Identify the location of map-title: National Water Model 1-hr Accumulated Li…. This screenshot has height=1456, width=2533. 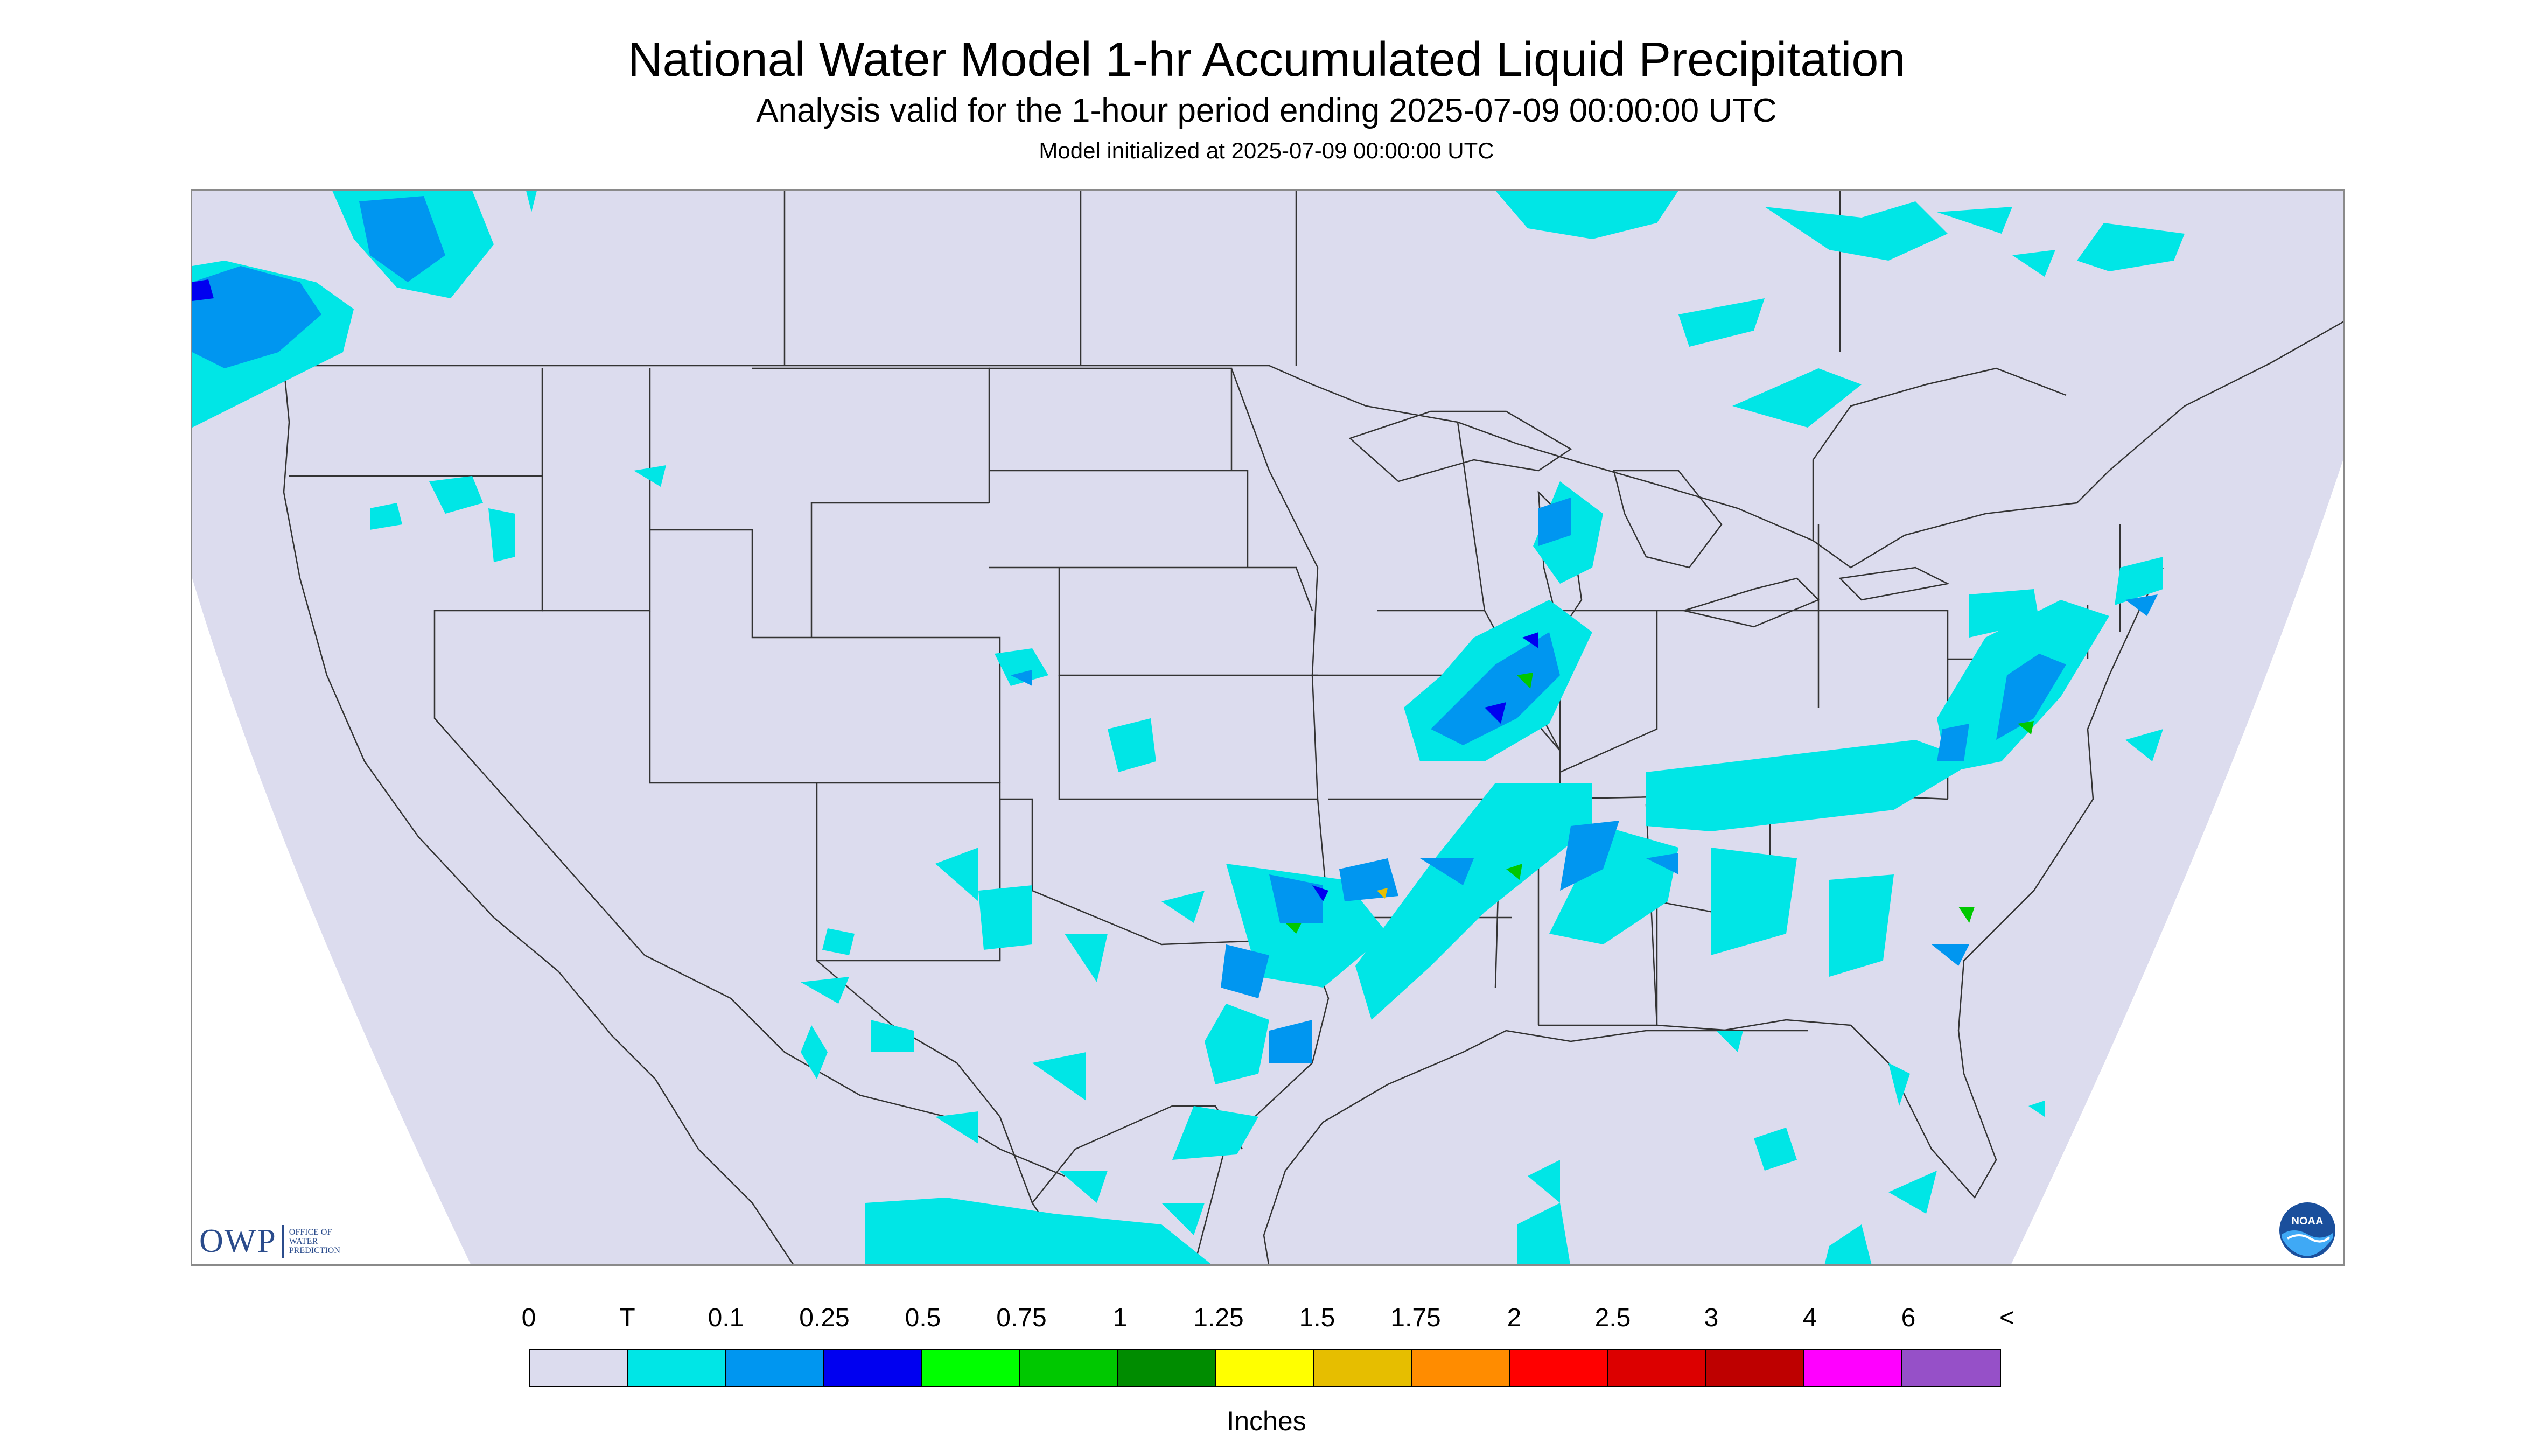
(1266, 60).